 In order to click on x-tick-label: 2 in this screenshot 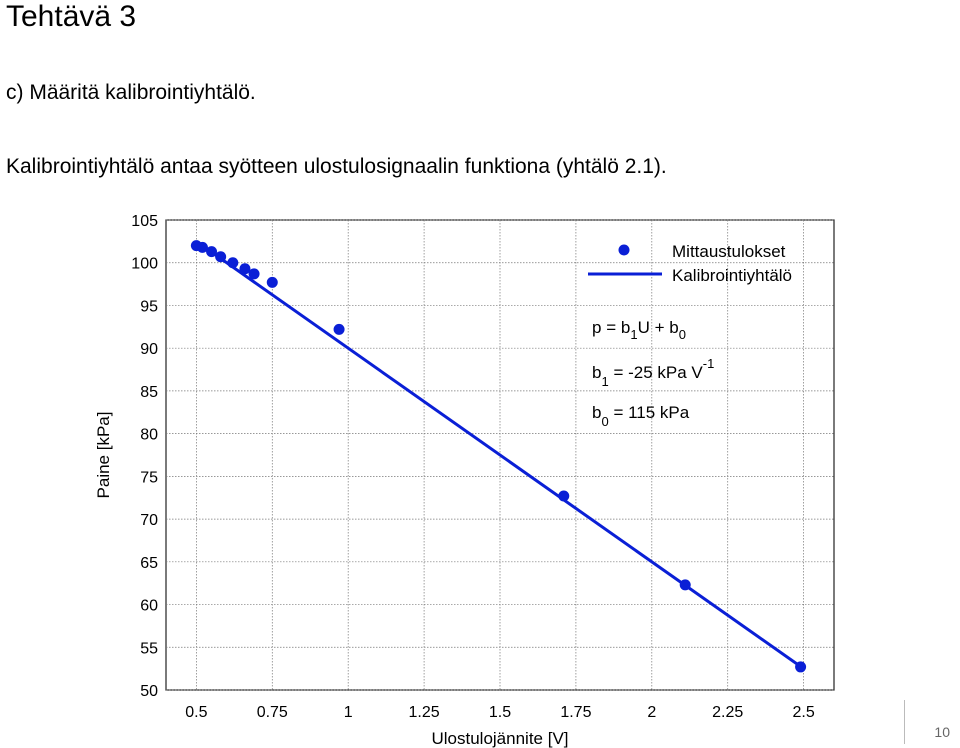, I will do `click(651, 712)`.